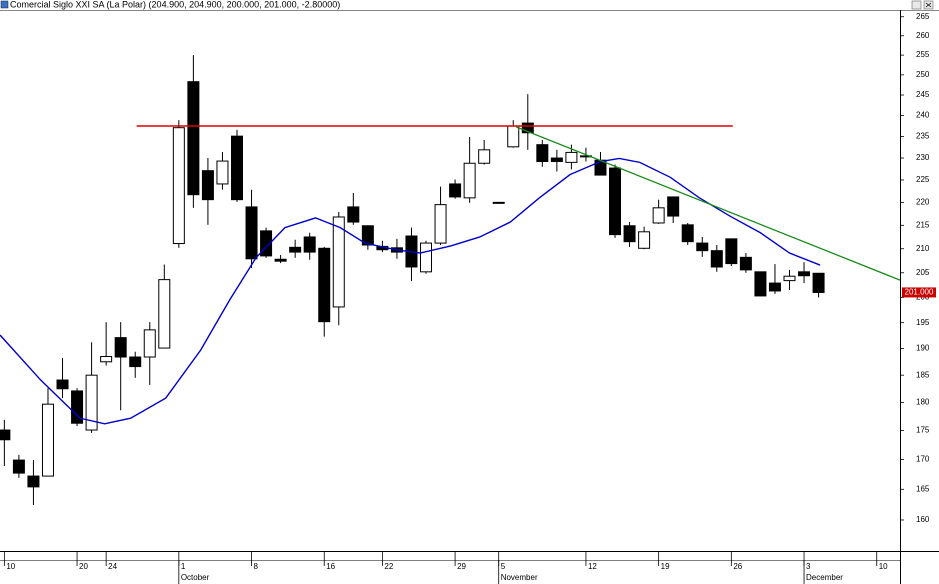 The height and width of the screenshot is (584, 939). I want to click on x-tick-label: 5, so click(503, 566).